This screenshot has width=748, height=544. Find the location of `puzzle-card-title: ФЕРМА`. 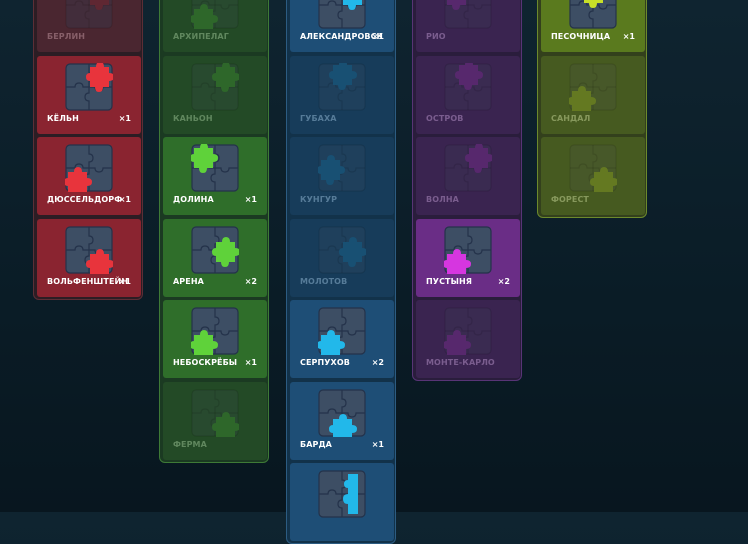

puzzle-card-title: ФЕРМА is located at coordinates (190, 444).